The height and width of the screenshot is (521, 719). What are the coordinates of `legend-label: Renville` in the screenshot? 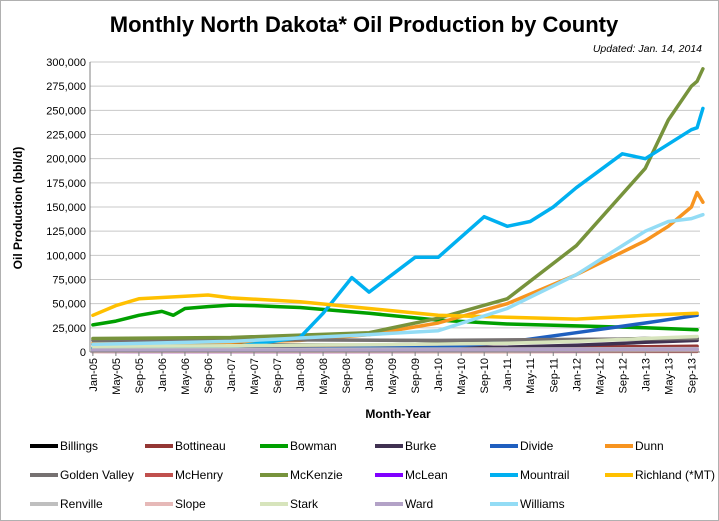 It's located at (81, 504).